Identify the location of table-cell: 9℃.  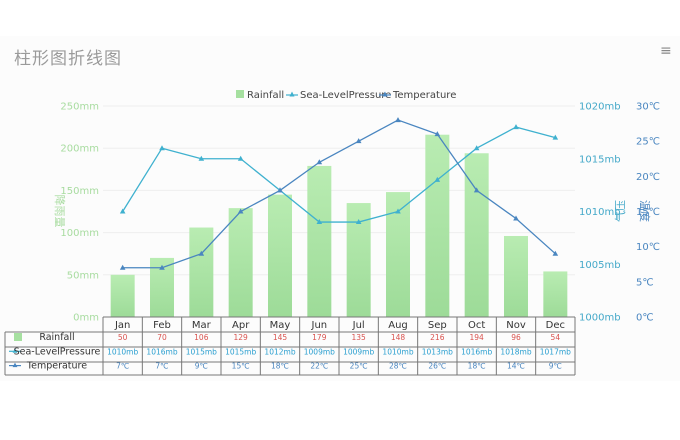
(555, 366).